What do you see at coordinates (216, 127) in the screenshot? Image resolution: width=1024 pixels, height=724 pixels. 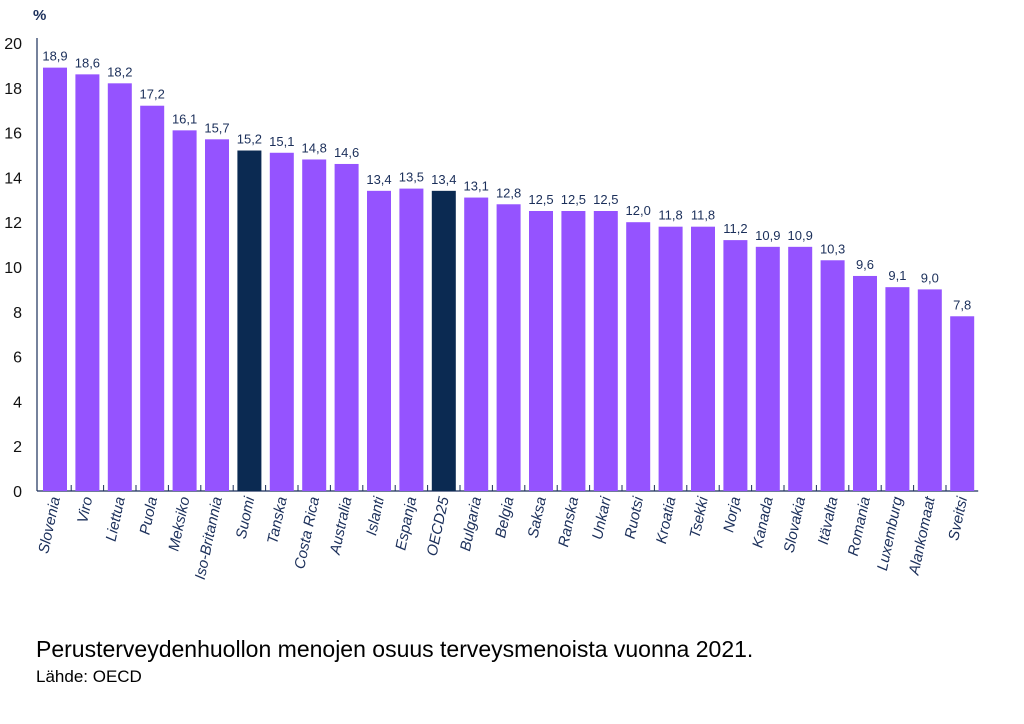 I see `data-label: 15,7` at bounding box center [216, 127].